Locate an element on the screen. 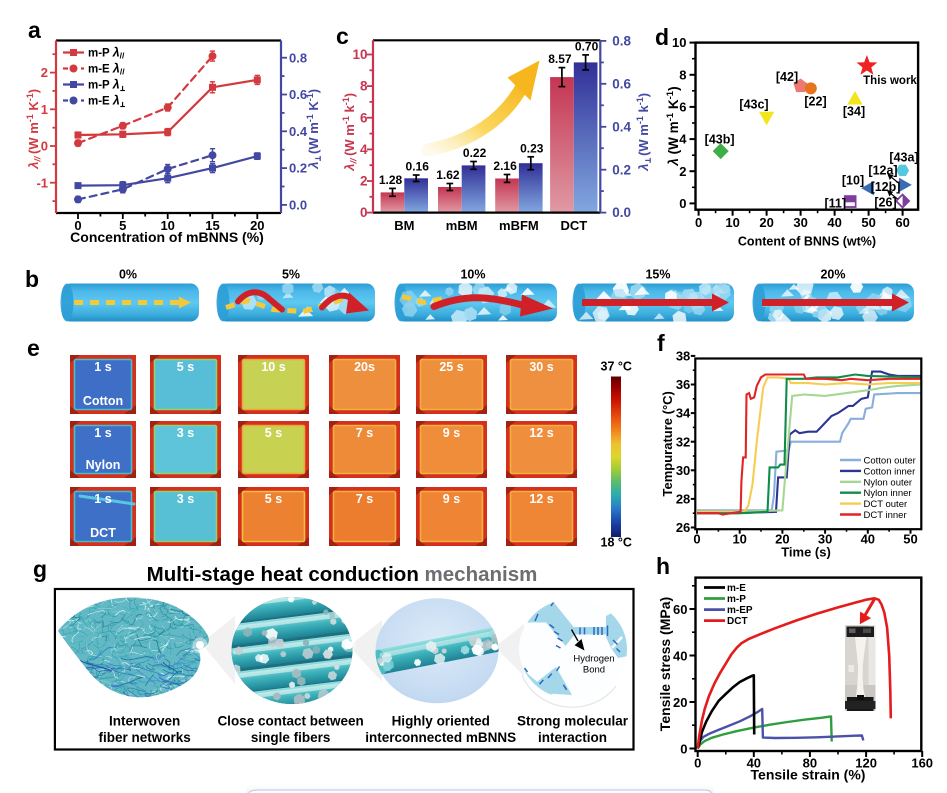  svg-text: 8.57 is located at coordinates (560, 59).